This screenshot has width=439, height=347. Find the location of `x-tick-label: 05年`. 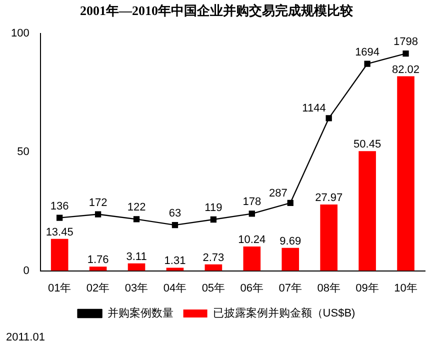

x-tick-label: 05年 is located at coordinates (214, 288).